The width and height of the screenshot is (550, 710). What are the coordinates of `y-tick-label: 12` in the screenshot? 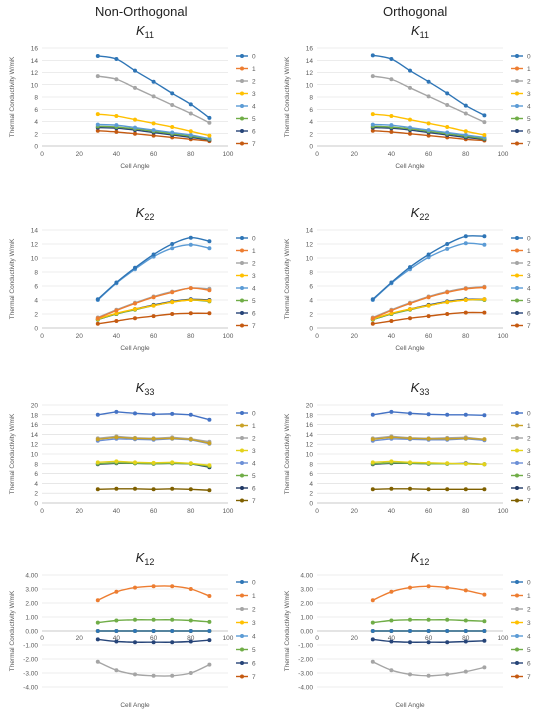 It's located at (35, 245).